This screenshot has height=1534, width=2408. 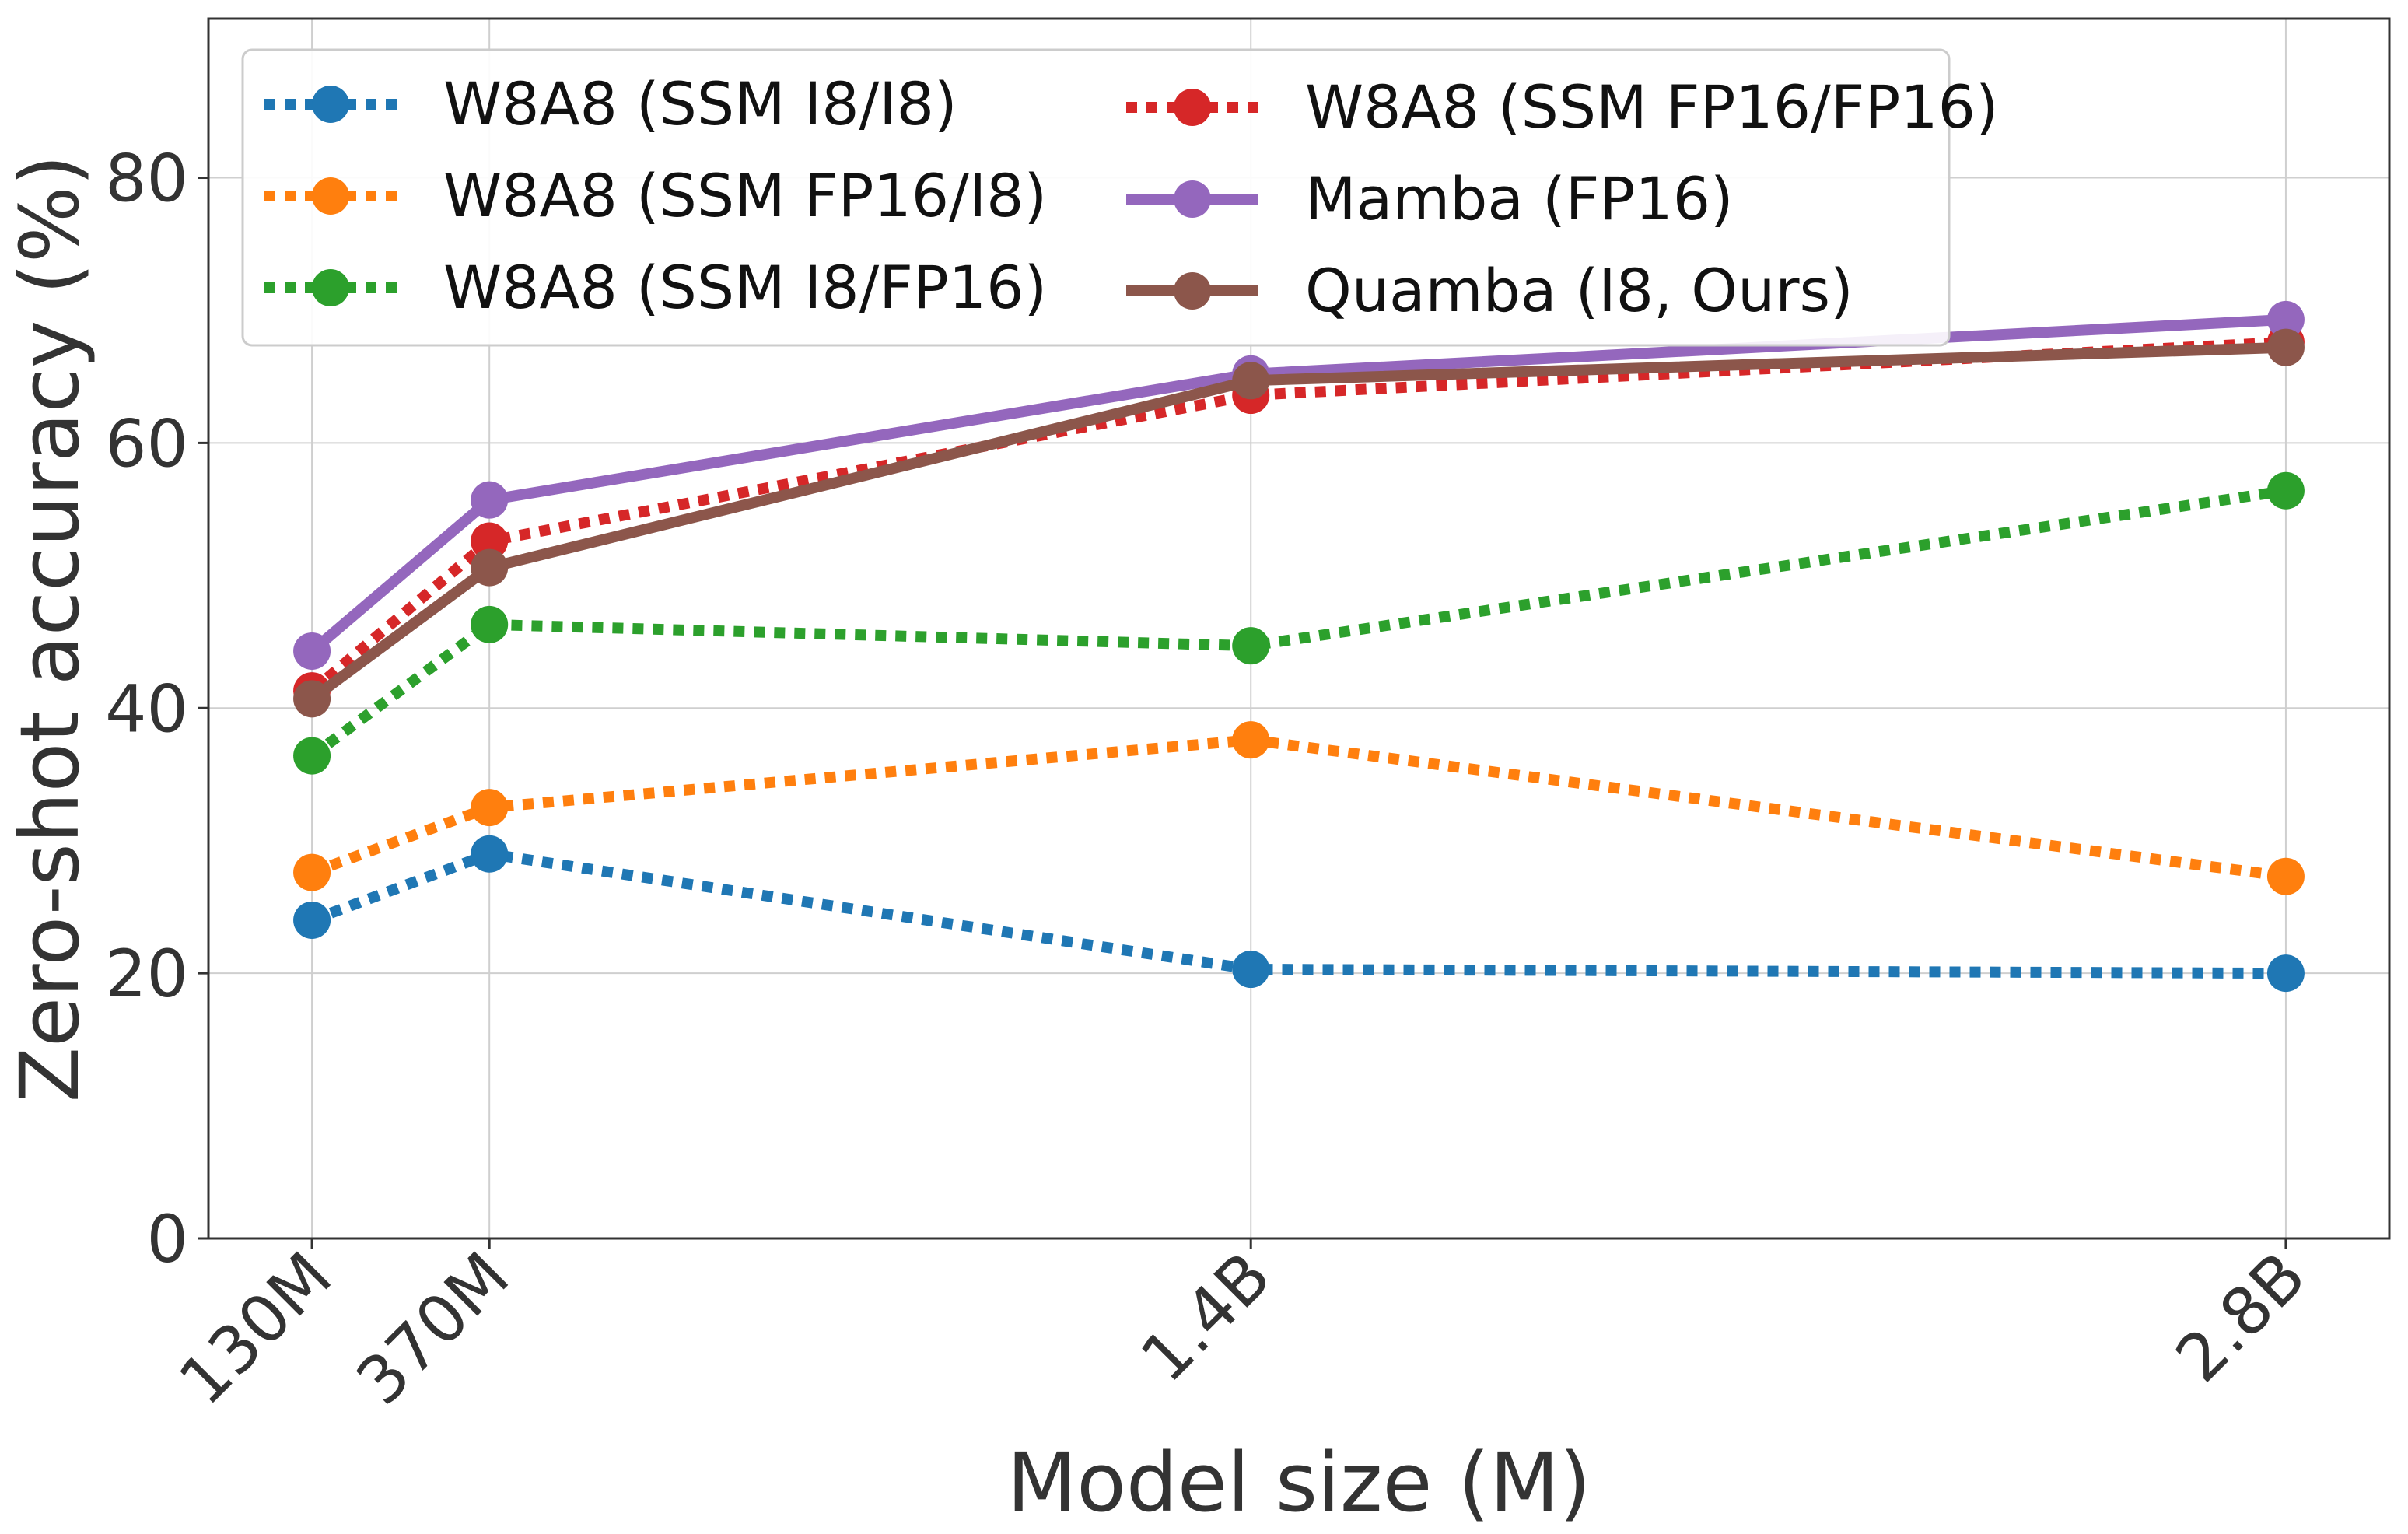 I want to click on series-1-point-370M, so click(x=490, y=808).